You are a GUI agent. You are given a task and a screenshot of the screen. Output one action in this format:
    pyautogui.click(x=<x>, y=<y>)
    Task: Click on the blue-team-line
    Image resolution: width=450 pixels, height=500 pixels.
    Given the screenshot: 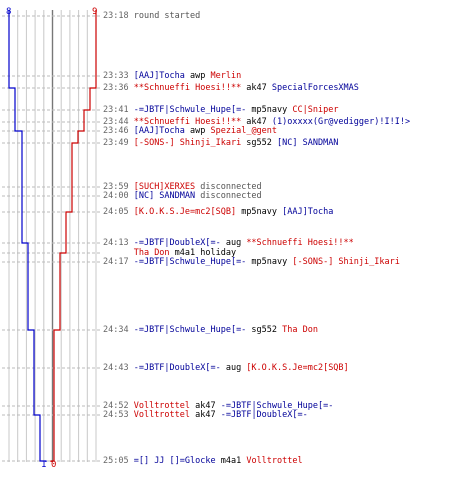 What is the action you would take?
    pyautogui.click(x=27, y=236)
    